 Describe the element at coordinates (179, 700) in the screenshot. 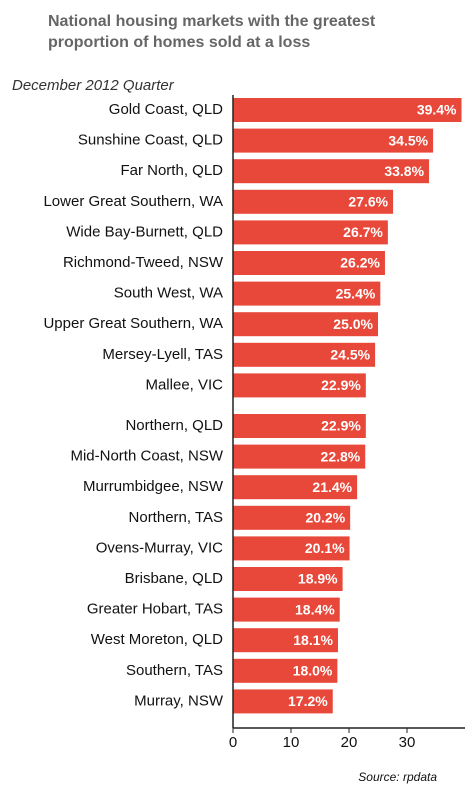

I see `category-label: Murray, NSW` at that location.